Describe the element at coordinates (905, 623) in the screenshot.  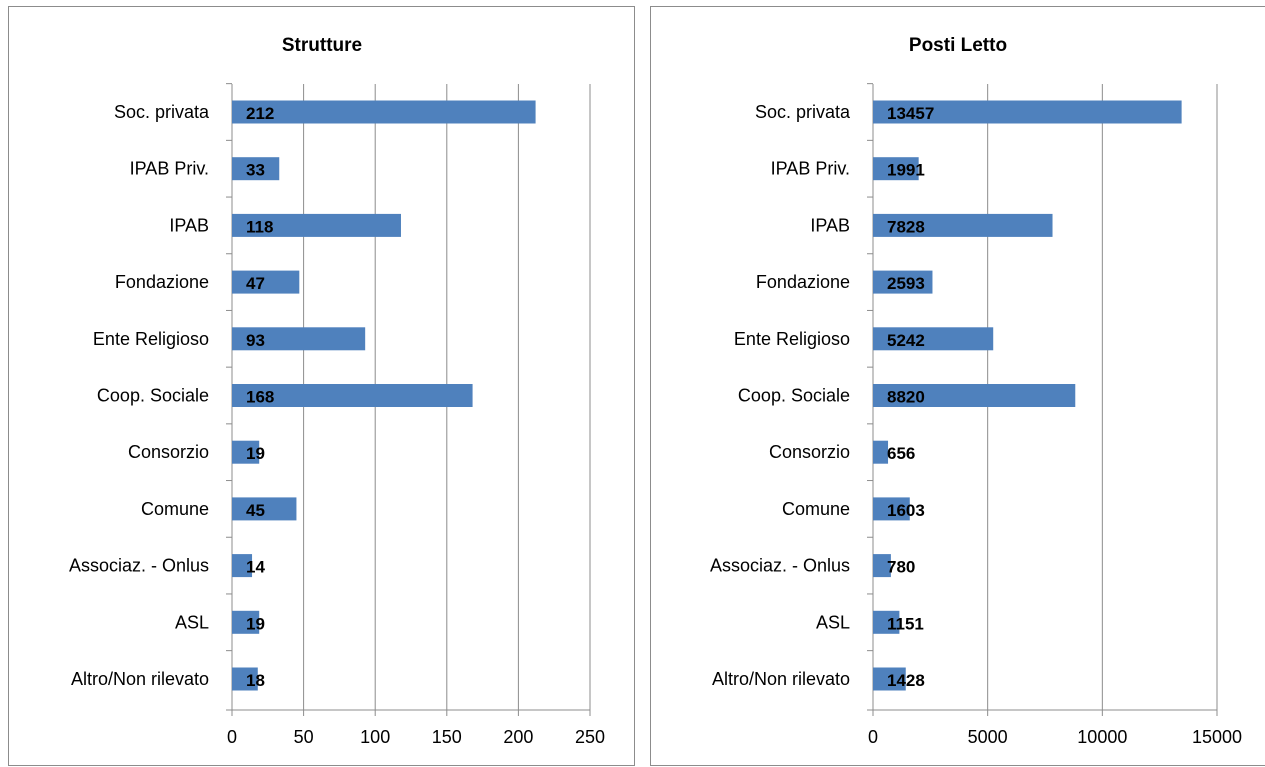
I see `data-label: 1151` at that location.